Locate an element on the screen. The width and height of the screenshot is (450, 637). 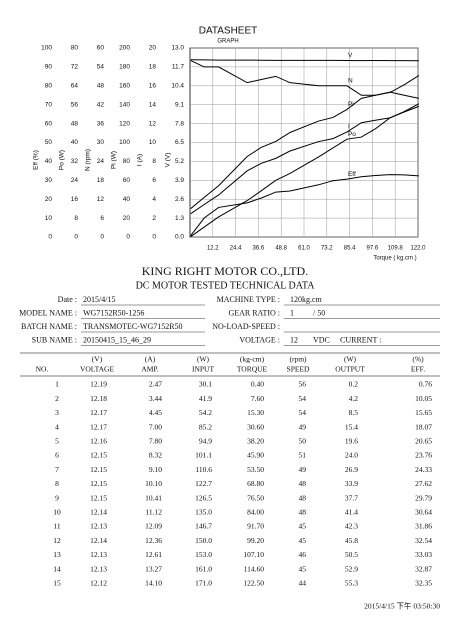
subtitle: GRAPH is located at coordinates (227, 42).